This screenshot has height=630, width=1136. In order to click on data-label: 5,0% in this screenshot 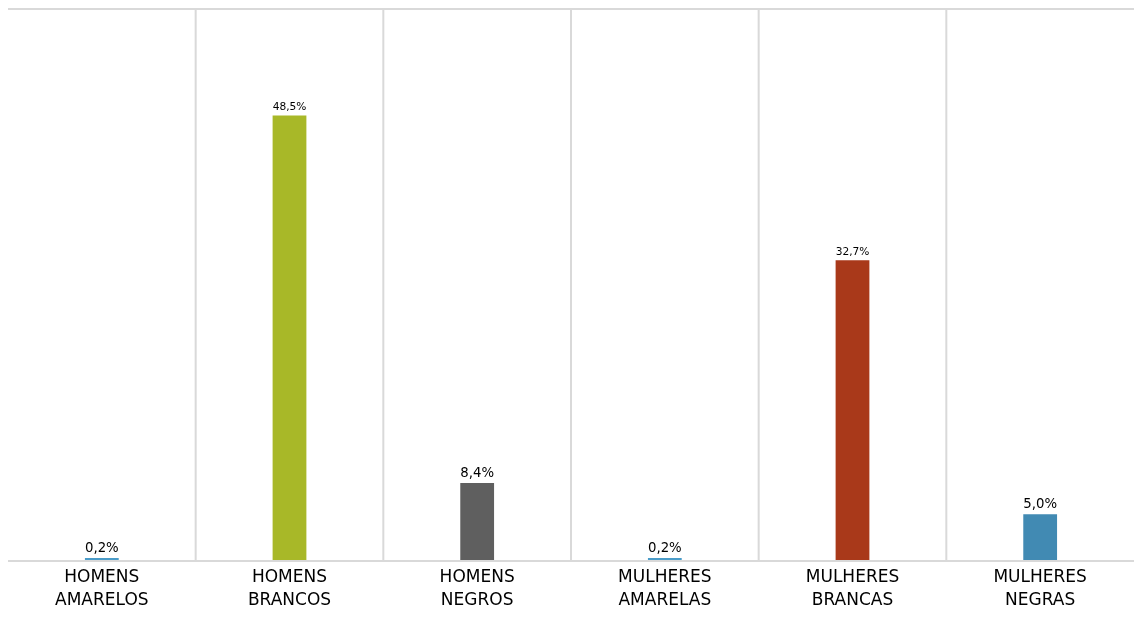, I will do `click(1040, 503)`.